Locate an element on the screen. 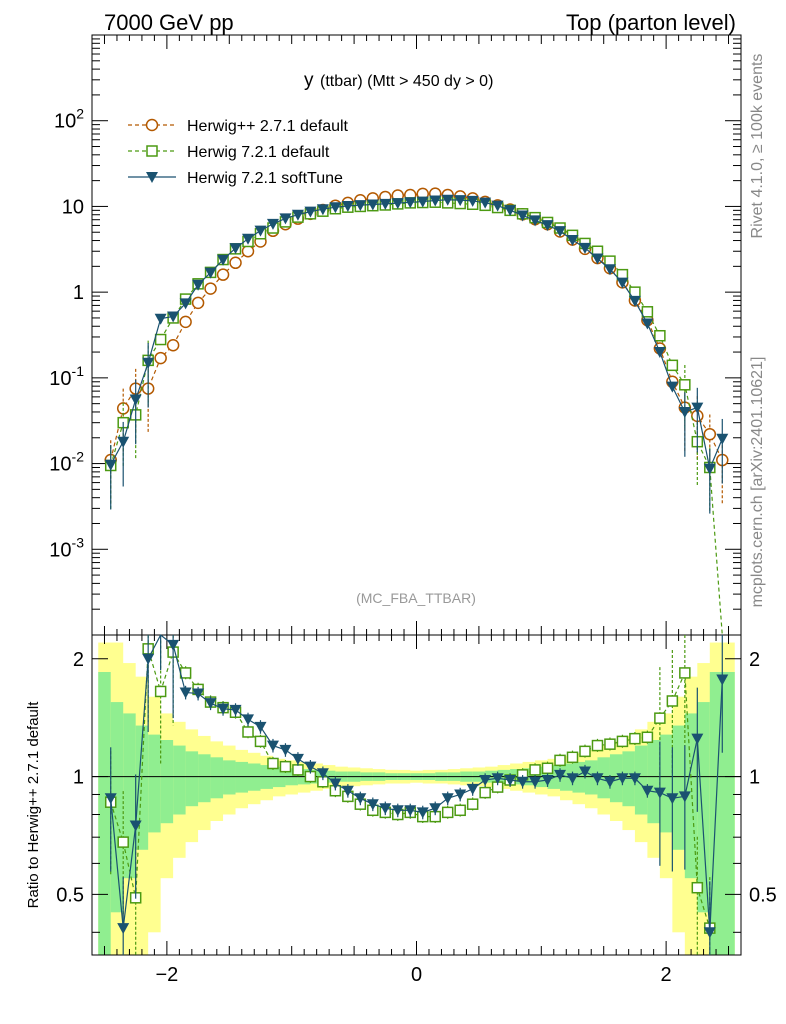 Image resolution: width=786 pixels, height=1024 pixels. header-right: Top (parton level) is located at coordinates (651, 22).